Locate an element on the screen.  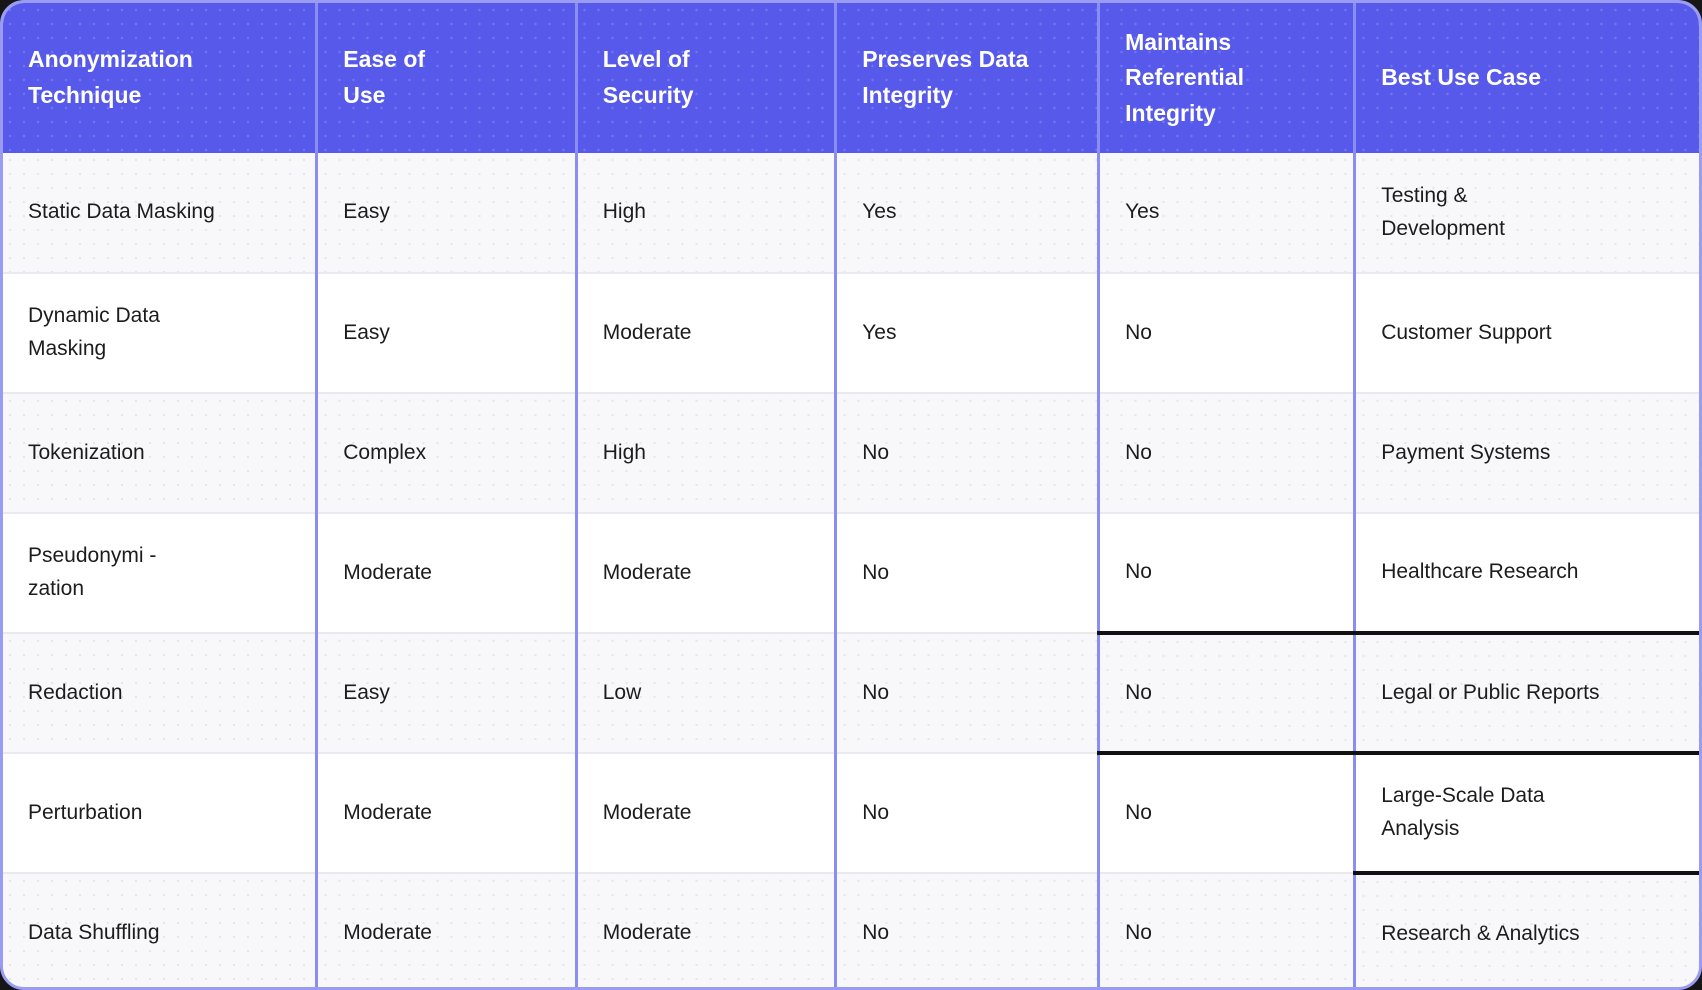
column-header-preserves: Preserves Data Integrity is located at coordinates (966, 78).